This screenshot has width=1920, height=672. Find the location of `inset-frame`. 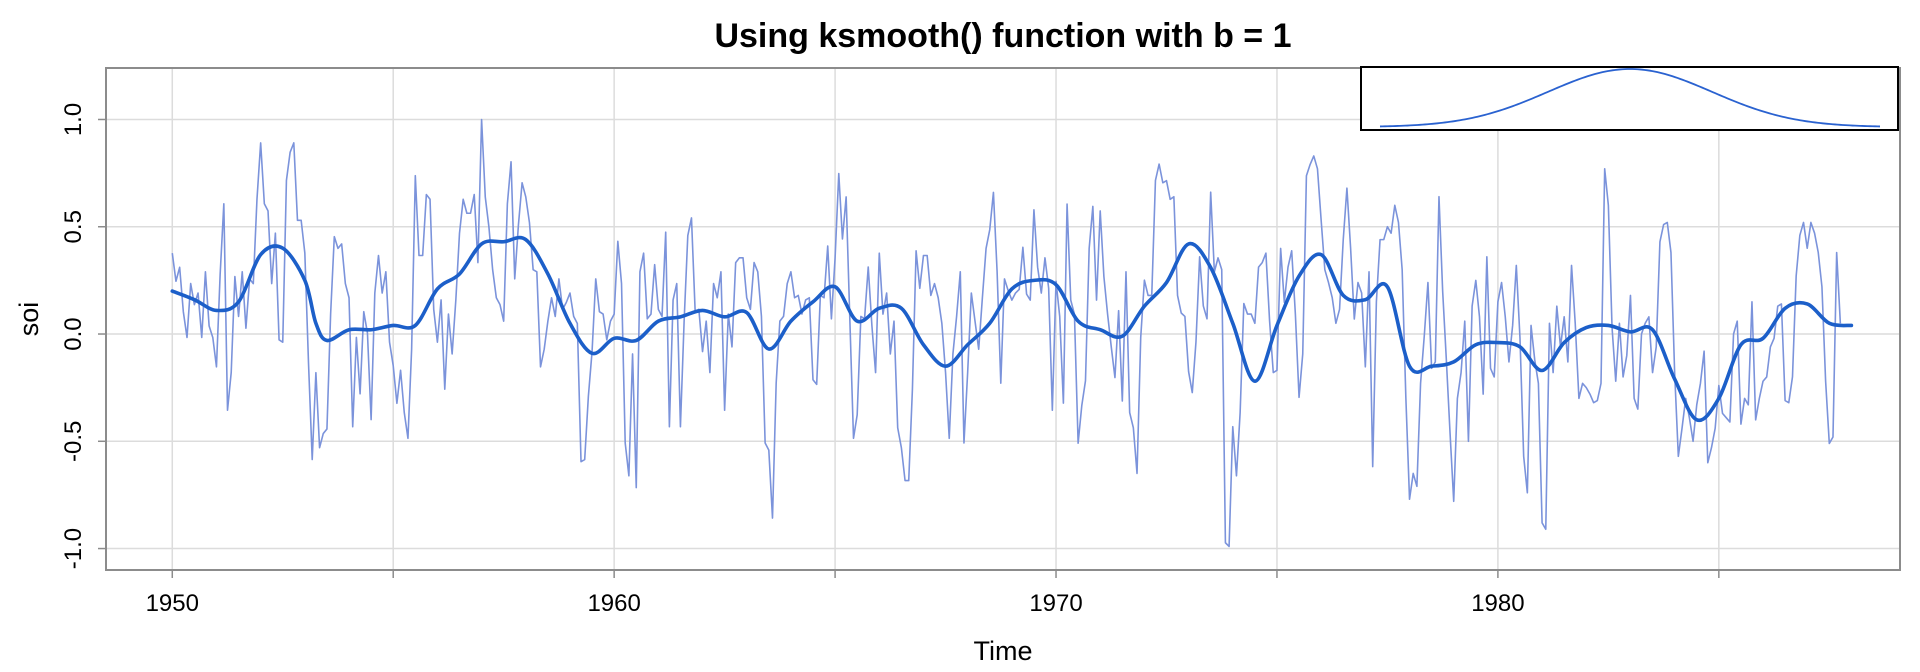

inset-frame is located at coordinates (1629, 98).